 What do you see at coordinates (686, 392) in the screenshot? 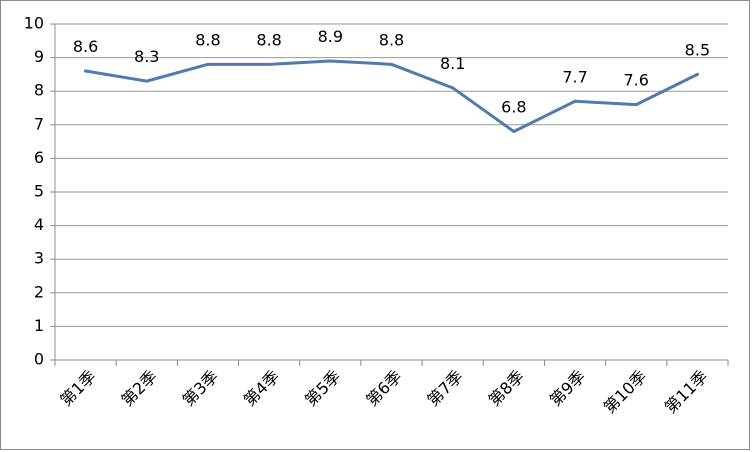
I see `x-tick-label: 第11季` at bounding box center [686, 392].